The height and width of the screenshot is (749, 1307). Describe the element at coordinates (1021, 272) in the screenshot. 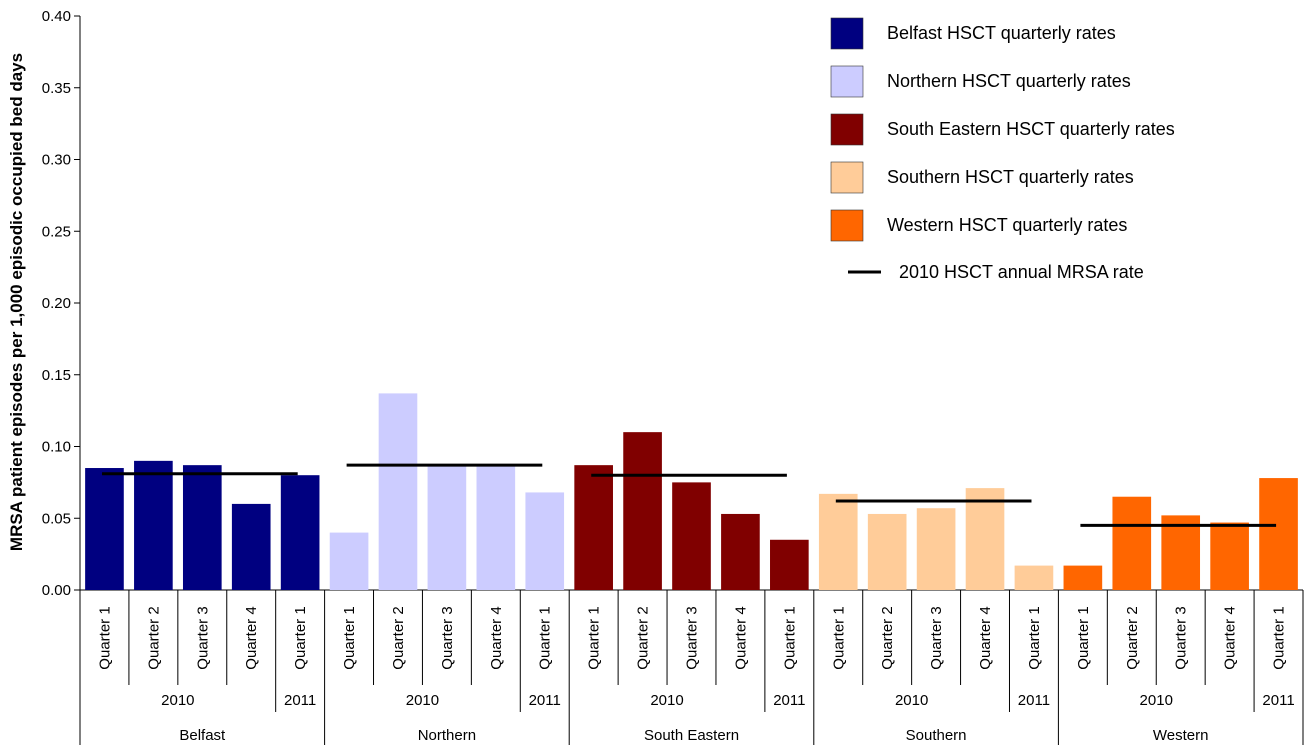

I see `legend-label: 2010 HSCT annual MRSA rate` at that location.